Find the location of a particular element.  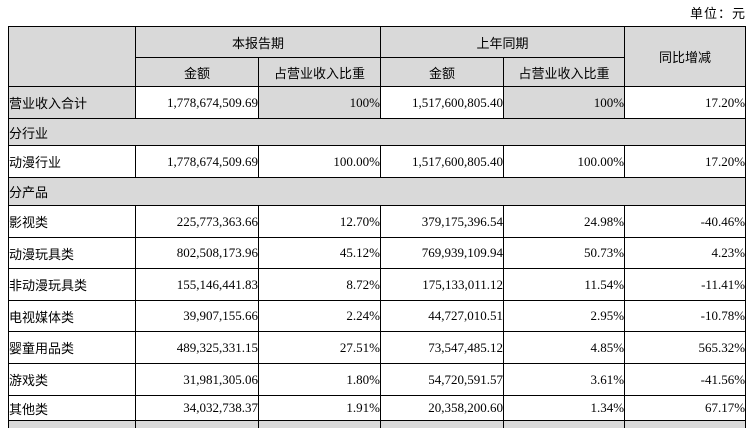

cell-yoy: 4.23% is located at coordinates (685, 253).